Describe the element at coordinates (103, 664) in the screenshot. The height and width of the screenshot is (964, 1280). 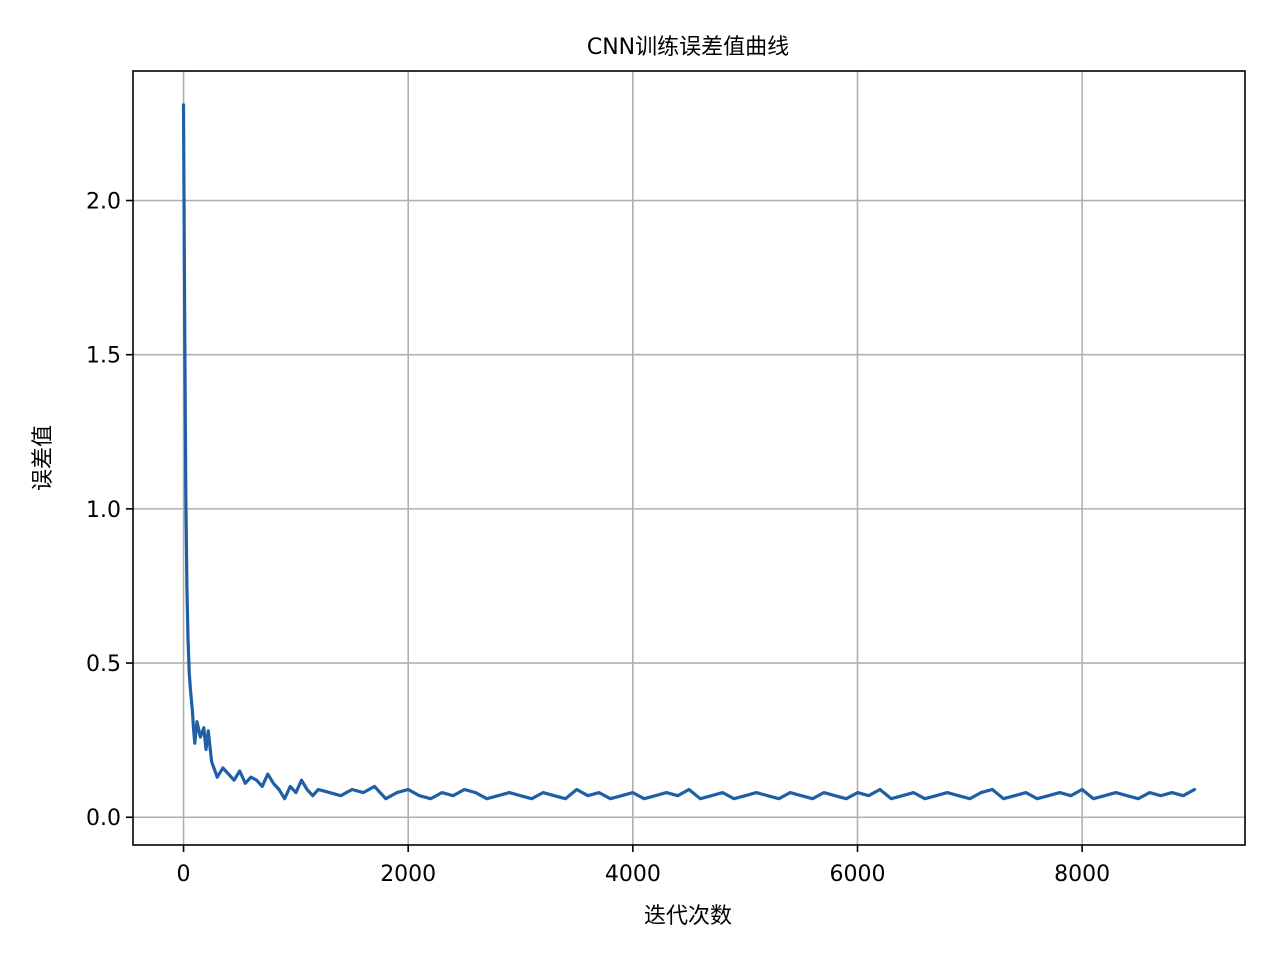
I see `y-tick-label: 0.5` at that location.